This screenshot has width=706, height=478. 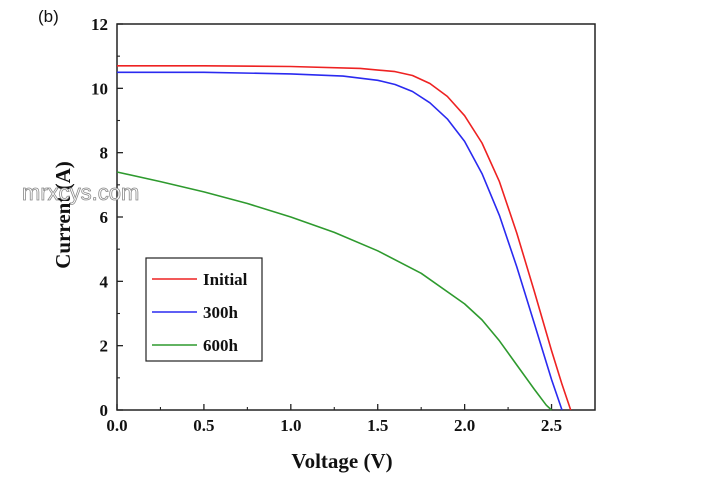 I want to click on legend-box, so click(x=204, y=309).